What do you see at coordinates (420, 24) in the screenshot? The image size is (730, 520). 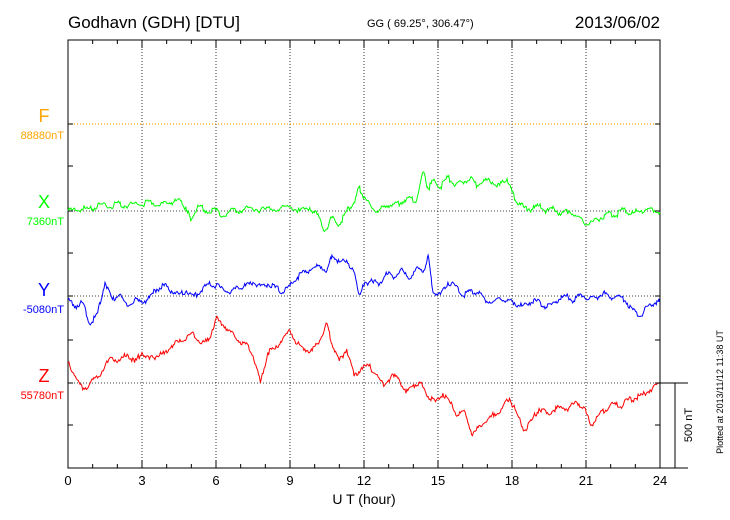 I see `station-coordinates: GG ( 69.25°, 306.47°)` at bounding box center [420, 24].